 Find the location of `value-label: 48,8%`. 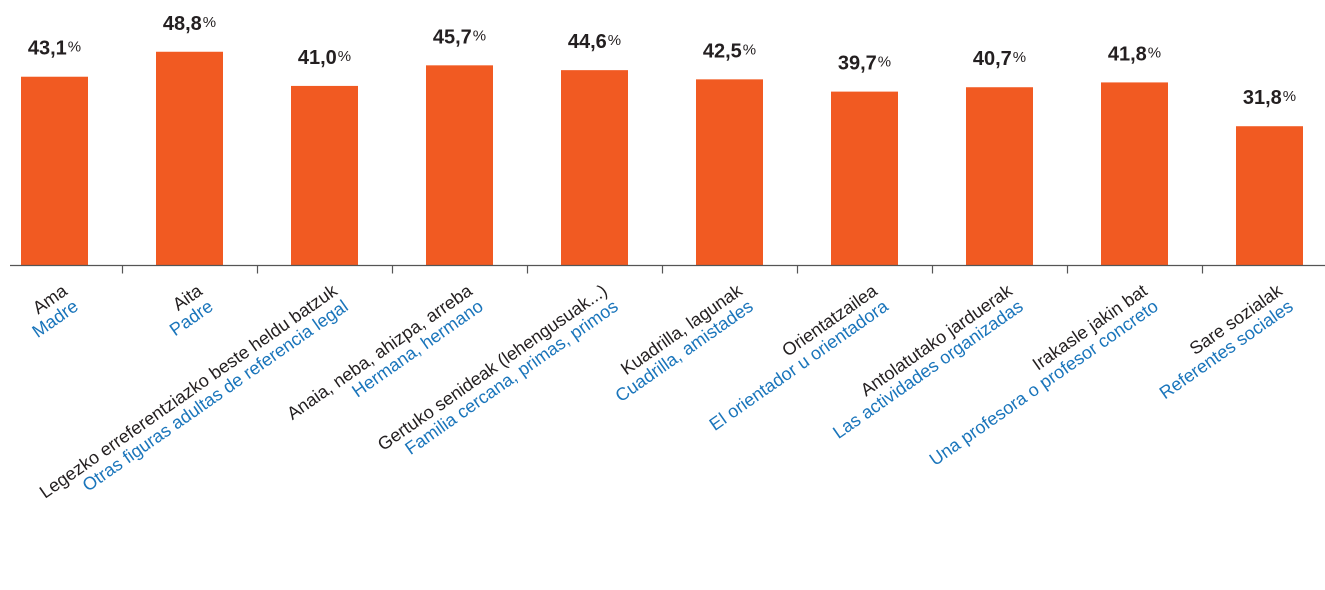

value-label: 48,8% is located at coordinates (189, 24).